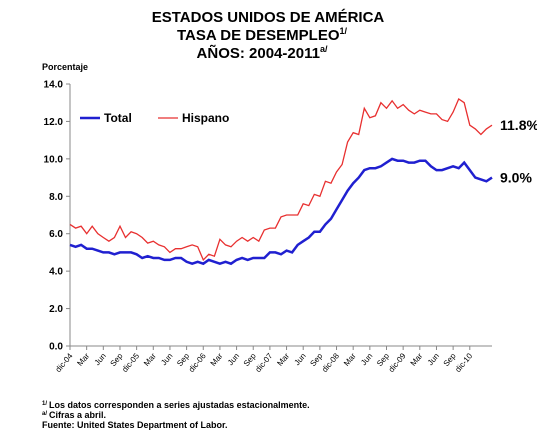 The height and width of the screenshot is (435, 537). I want to click on legend-label: Total, so click(118, 118).